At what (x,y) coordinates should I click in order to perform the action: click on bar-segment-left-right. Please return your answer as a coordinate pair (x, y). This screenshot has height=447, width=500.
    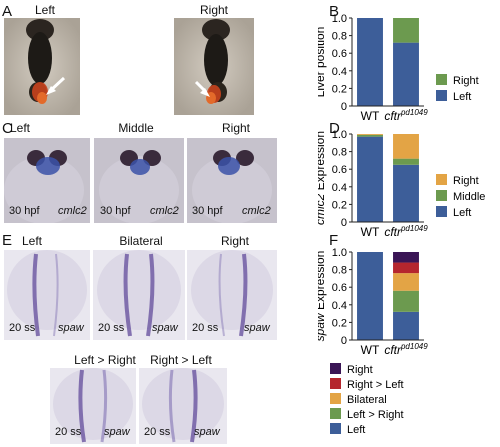
    Looking at the image, I should click on (406, 301).